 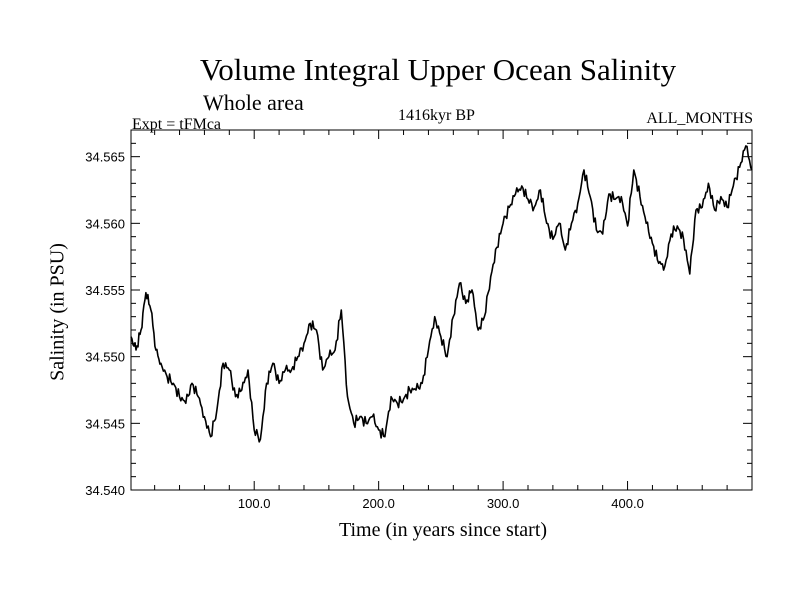 I want to click on x-tick-label: 100.0, so click(x=254, y=503).